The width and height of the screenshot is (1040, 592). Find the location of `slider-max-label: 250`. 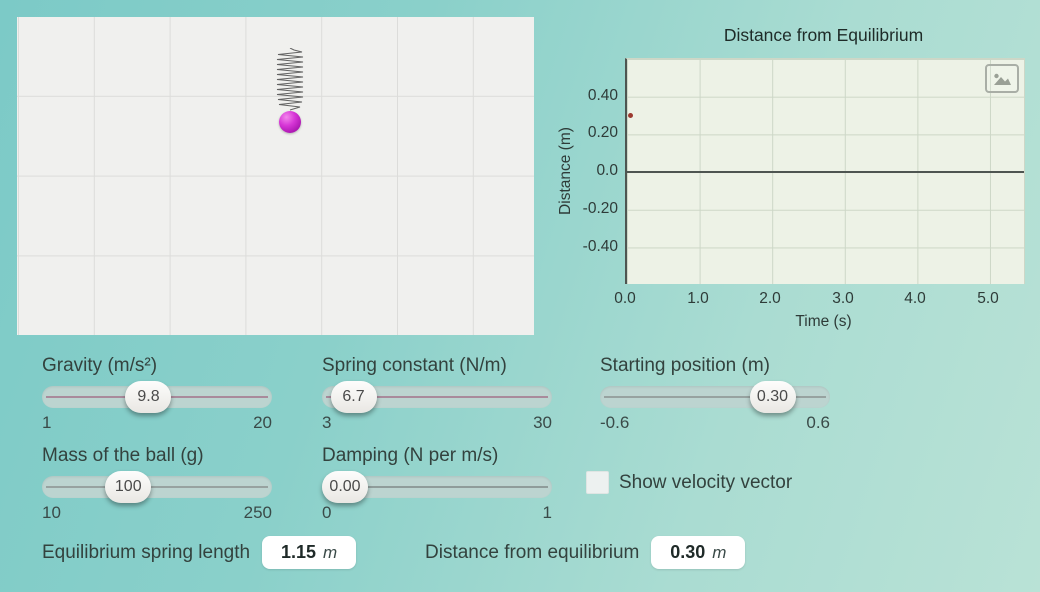

slider-max-label: 250 is located at coordinates (257, 512).